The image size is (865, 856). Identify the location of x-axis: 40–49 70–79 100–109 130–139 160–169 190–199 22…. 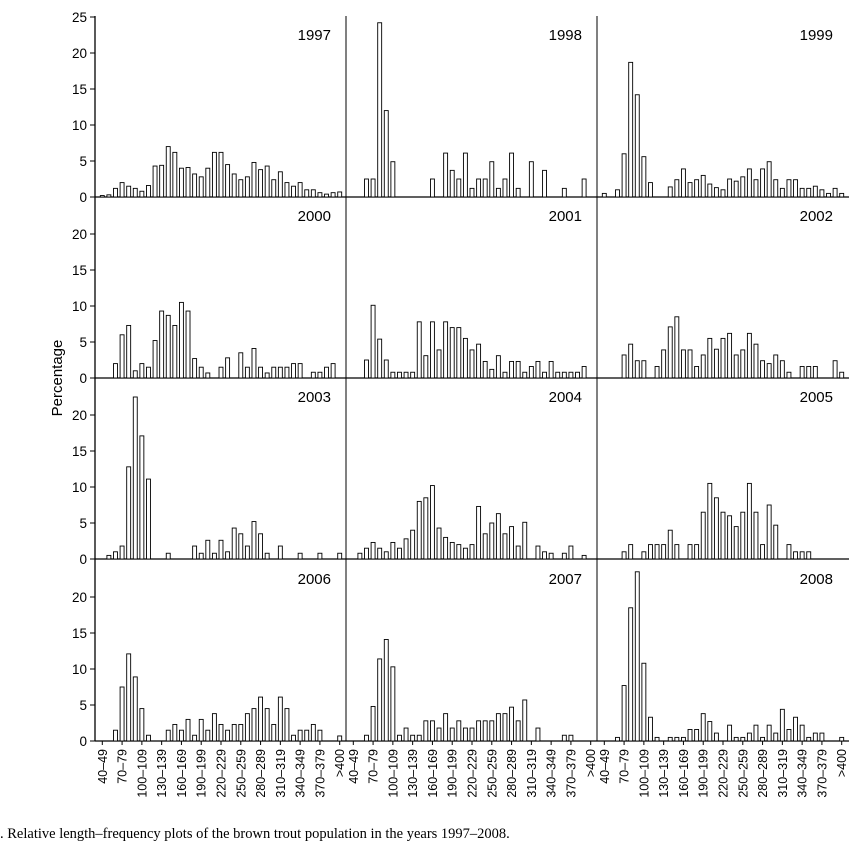
(221, 769).